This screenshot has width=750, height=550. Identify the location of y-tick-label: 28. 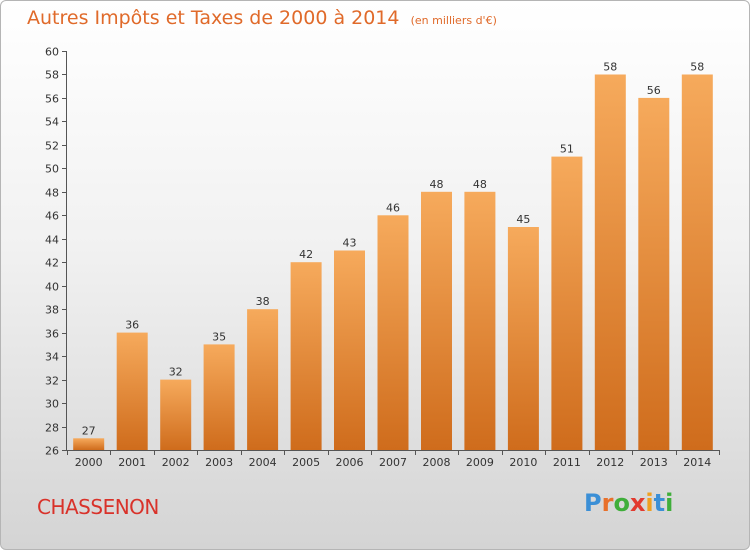
(52, 428).